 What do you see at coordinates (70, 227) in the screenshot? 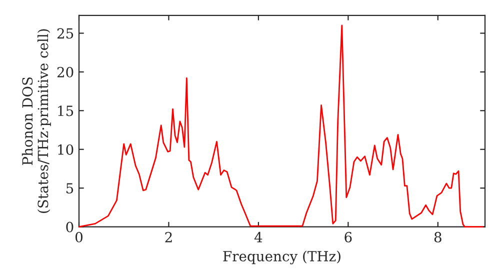
I see `y-tick-label: 0` at bounding box center [70, 227].